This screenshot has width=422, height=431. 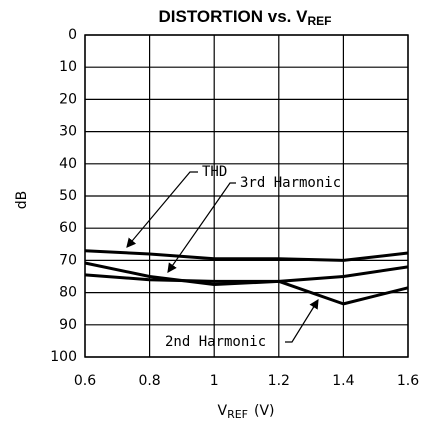 I want to click on title-text: DISTORTION vs. V, so click(x=234, y=16).